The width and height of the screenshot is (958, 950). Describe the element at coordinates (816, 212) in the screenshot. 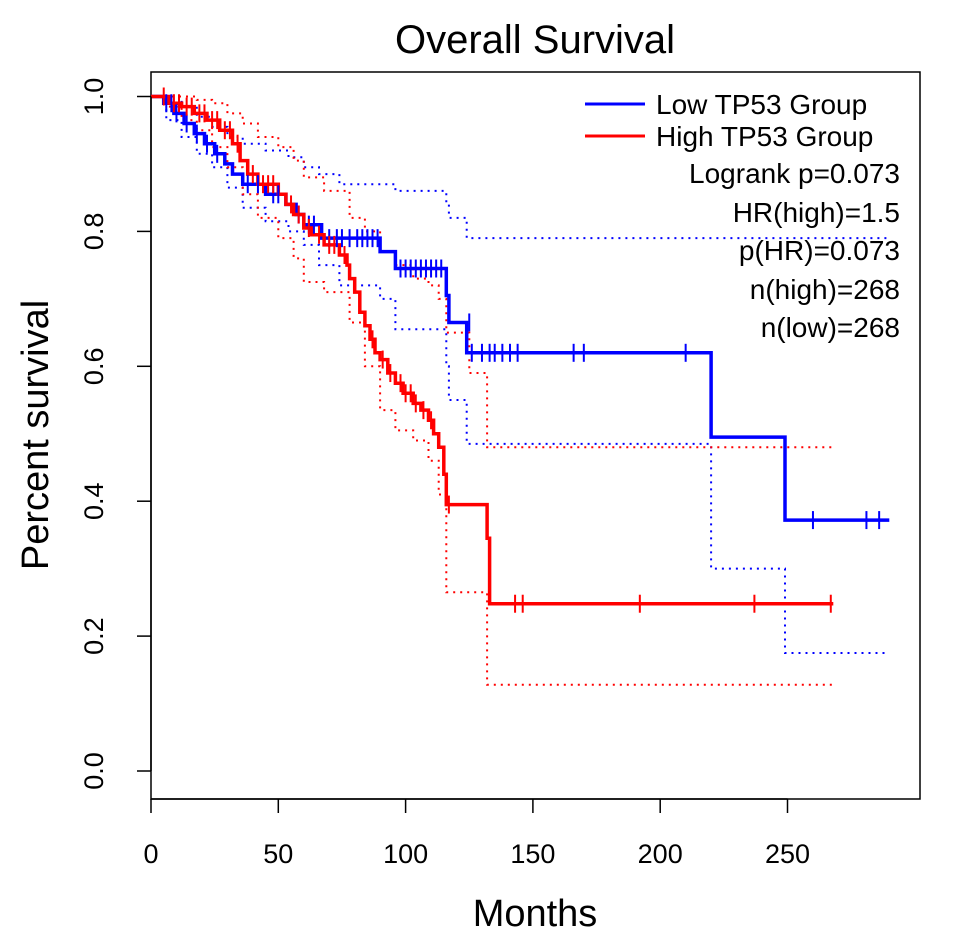

I see `hazard-ratio: HR(high)=1.5` at that location.